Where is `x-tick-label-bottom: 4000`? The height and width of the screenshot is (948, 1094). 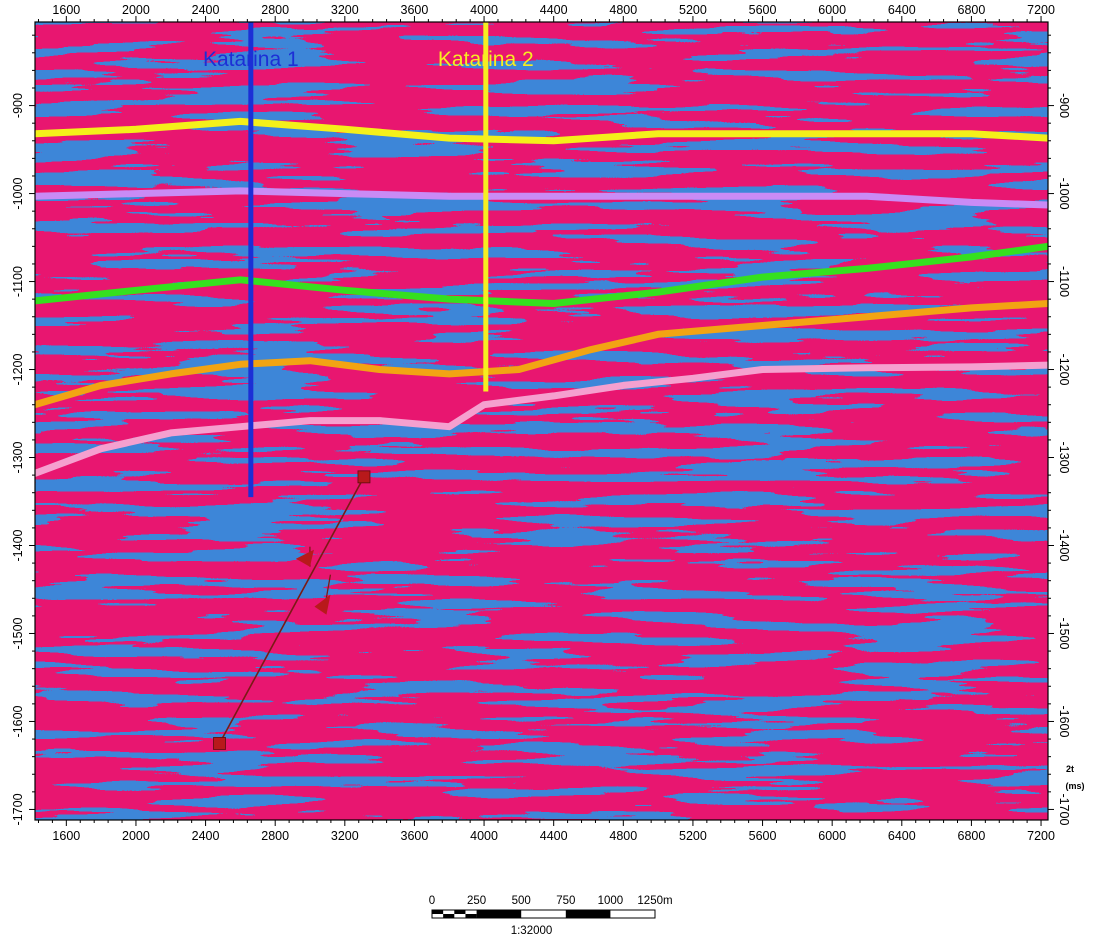
x-tick-label-bottom: 4000 is located at coordinates (484, 836).